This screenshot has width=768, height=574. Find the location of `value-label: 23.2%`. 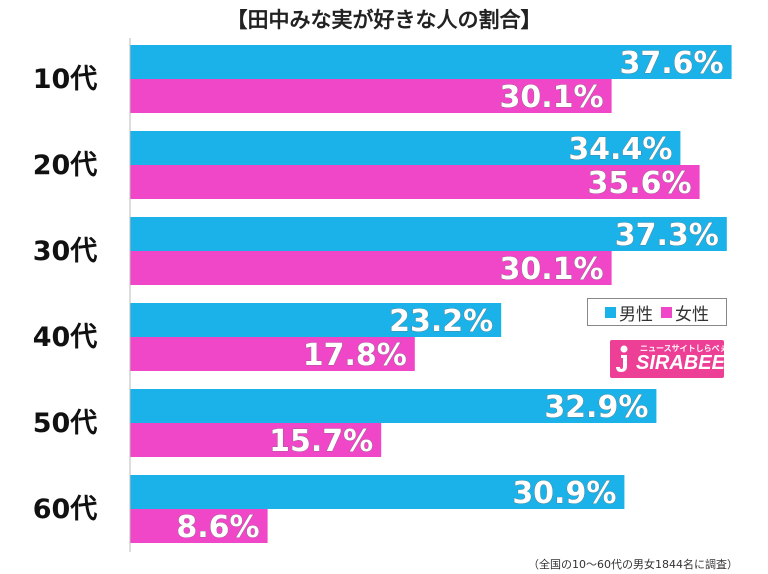

value-label: 23.2% is located at coordinates (441, 321).